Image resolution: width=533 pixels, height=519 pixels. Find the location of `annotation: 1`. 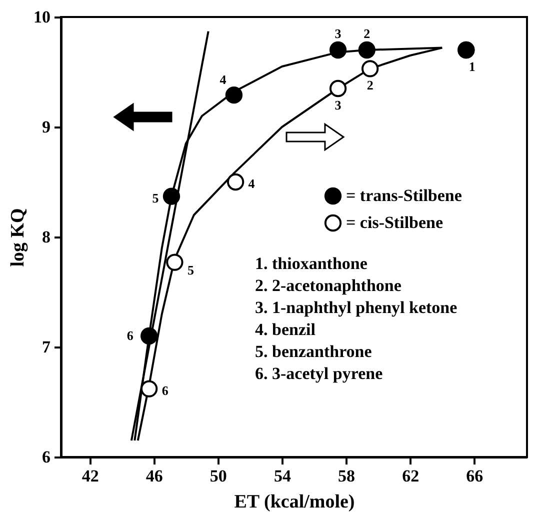

annotation: 1 is located at coordinates (472, 66).